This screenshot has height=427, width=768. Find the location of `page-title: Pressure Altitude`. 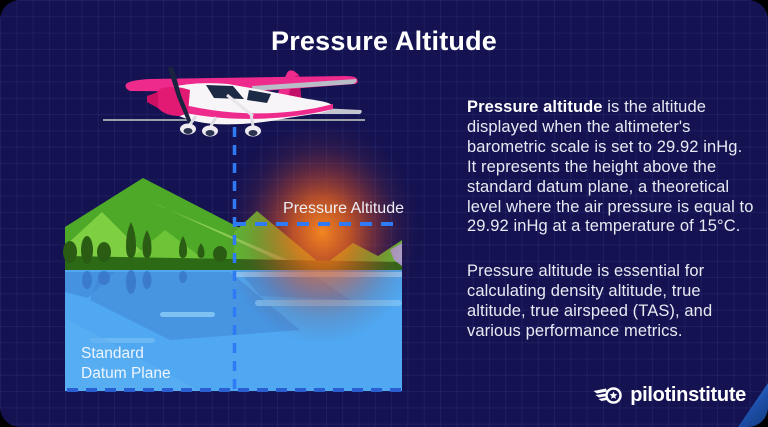

page-title: Pressure Altitude is located at coordinates (384, 41).